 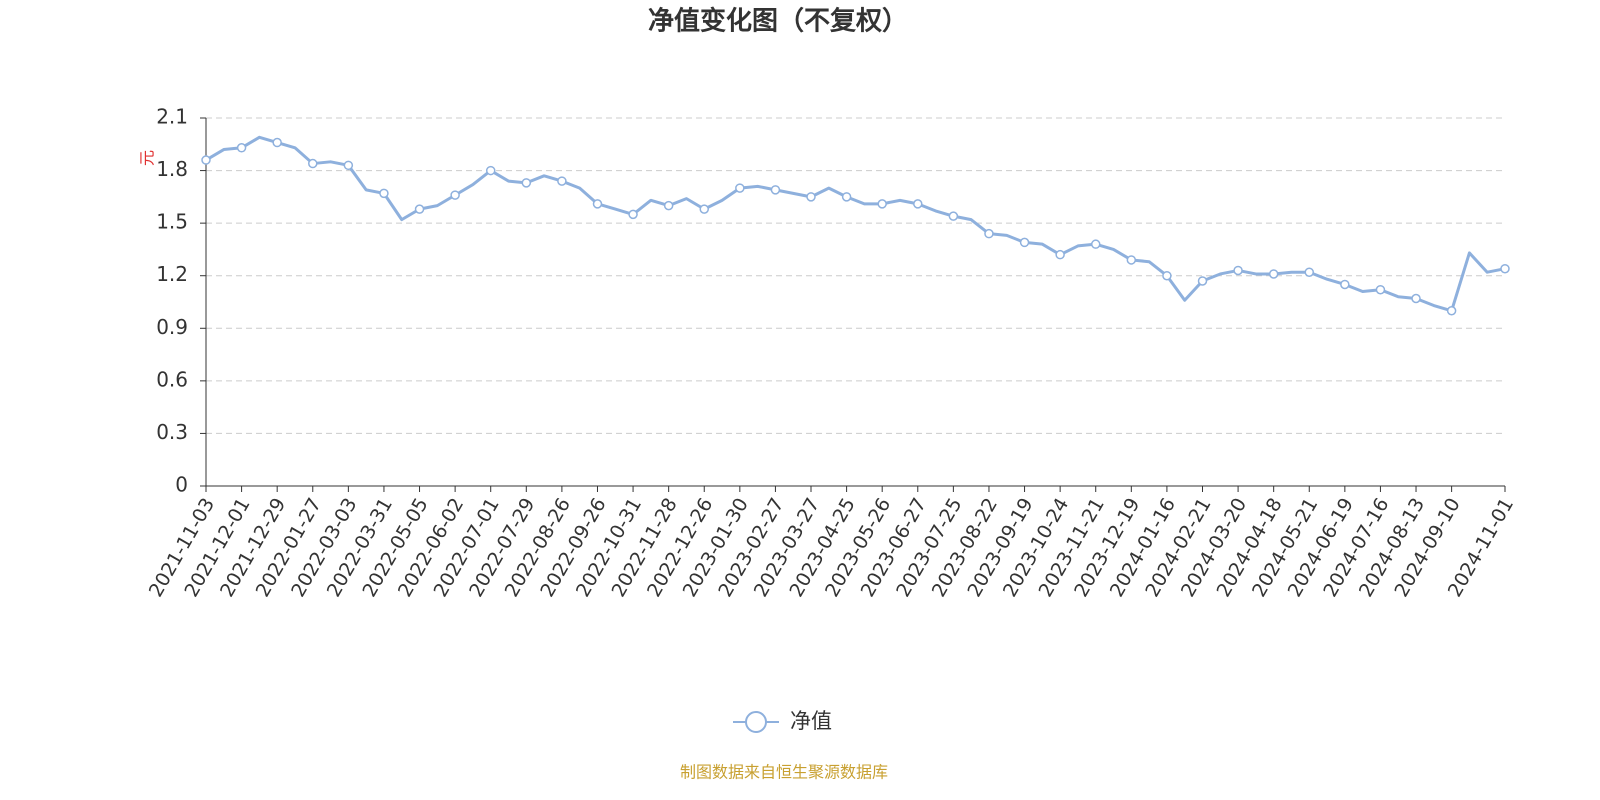 I want to click on y-tick-label: 0.6, so click(x=172, y=379).